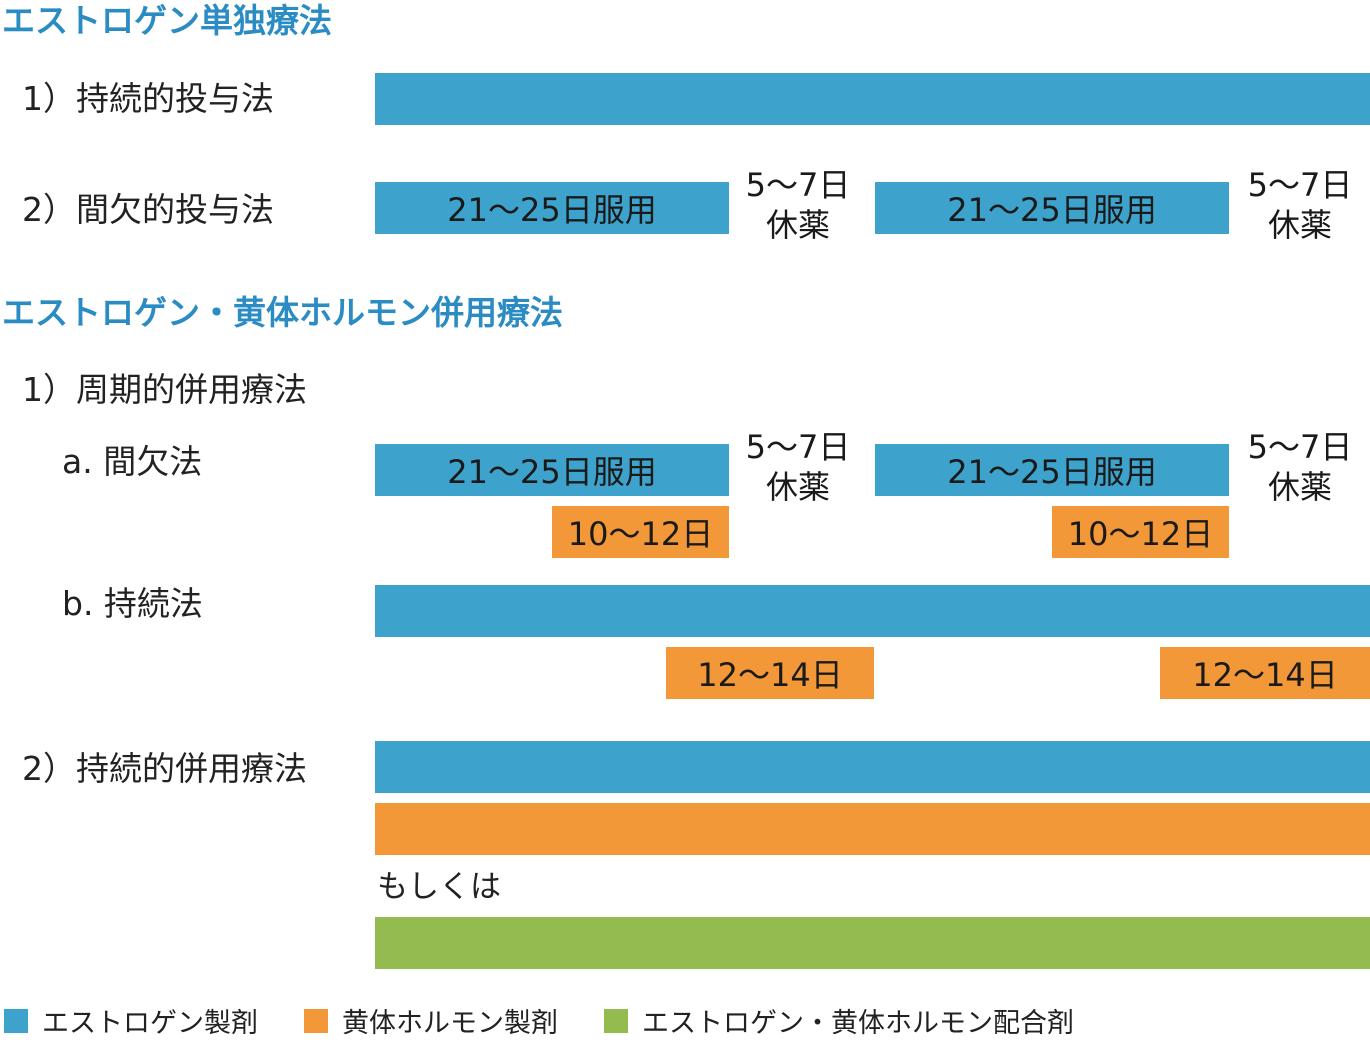 The image size is (1370, 1040). What do you see at coordinates (1052, 208) in the screenshot?
I see `estrogen-bar-intermittent-2: 21〜25日服用` at bounding box center [1052, 208].